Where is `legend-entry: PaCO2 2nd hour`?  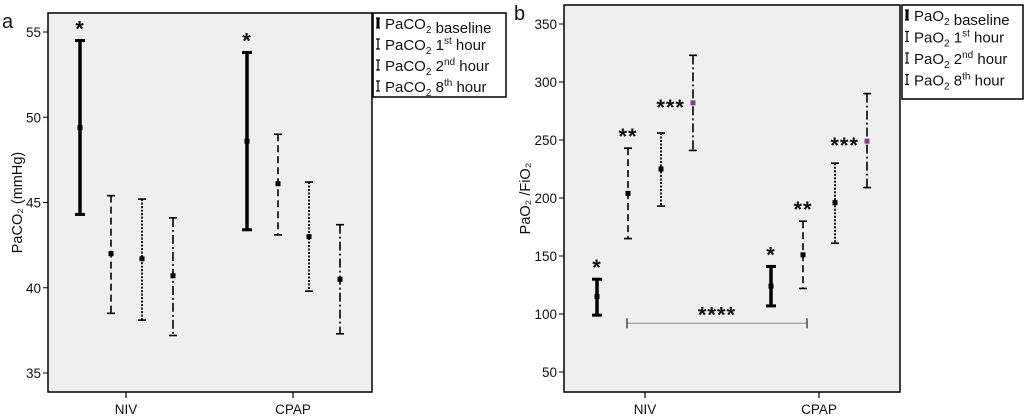
legend-entry: PaCO2 2nd hour is located at coordinates (437, 67).